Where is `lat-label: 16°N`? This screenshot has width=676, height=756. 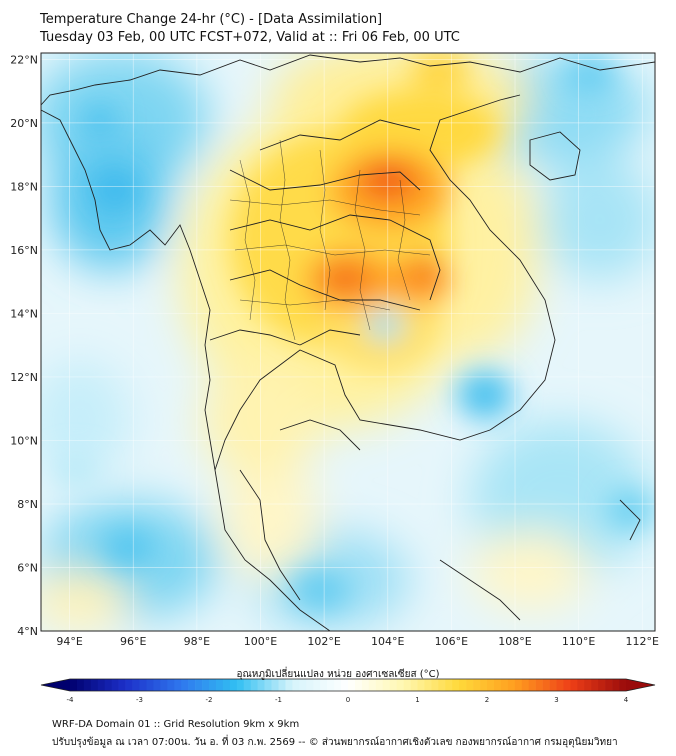
lat-label: 16°N is located at coordinates (24, 250).